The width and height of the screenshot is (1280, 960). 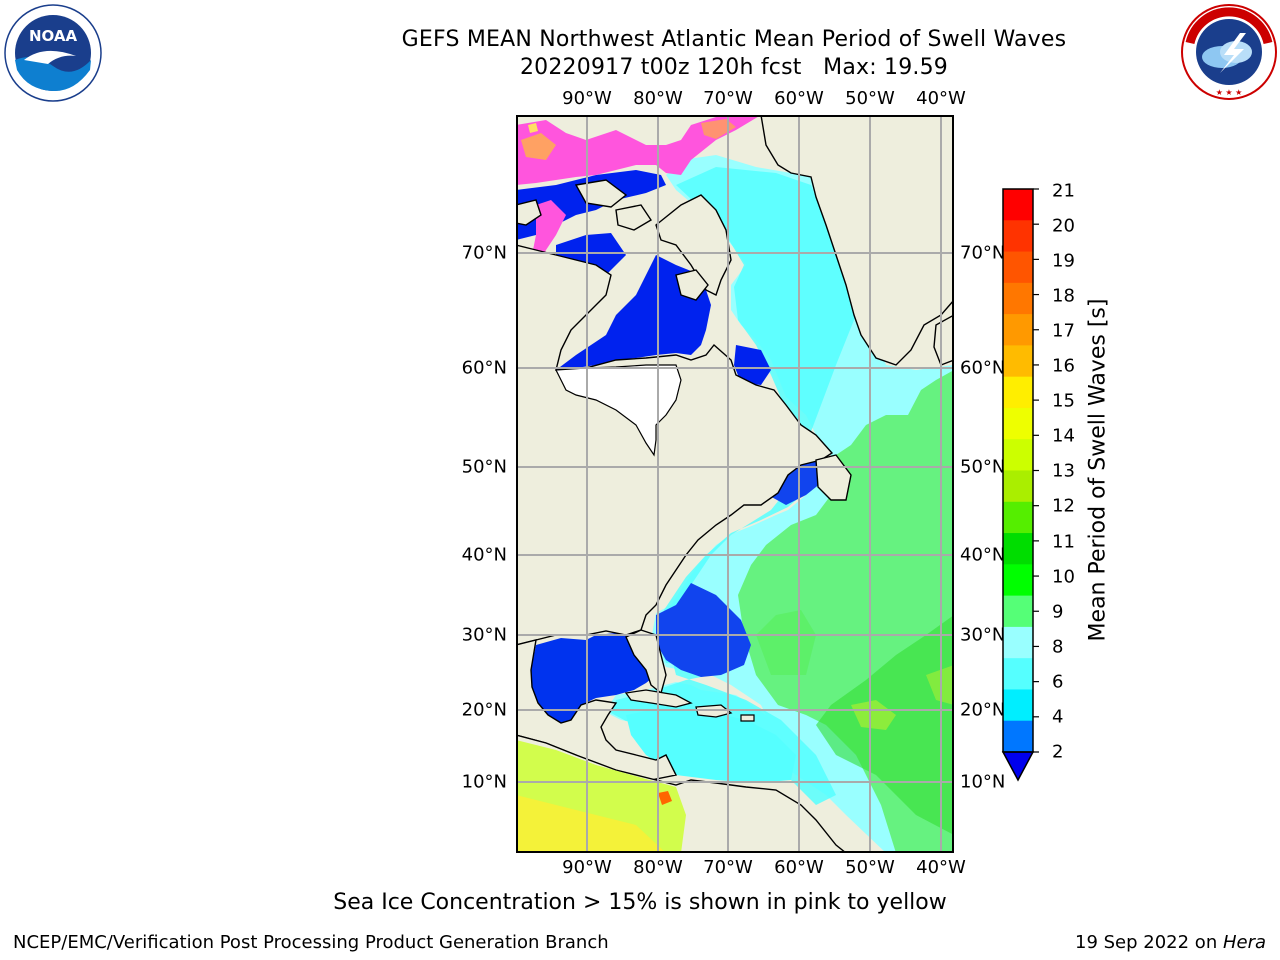 I want to click on colorbar-title: Mean Period of Swell Waves [s], so click(x=1098, y=470).